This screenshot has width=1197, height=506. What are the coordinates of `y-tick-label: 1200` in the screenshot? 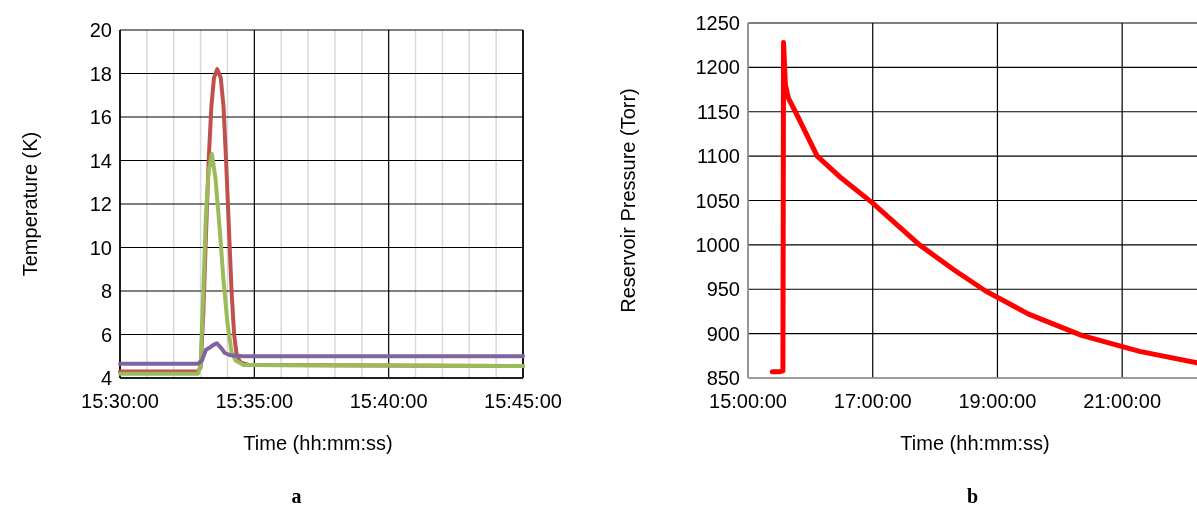 It's located at (717, 67).